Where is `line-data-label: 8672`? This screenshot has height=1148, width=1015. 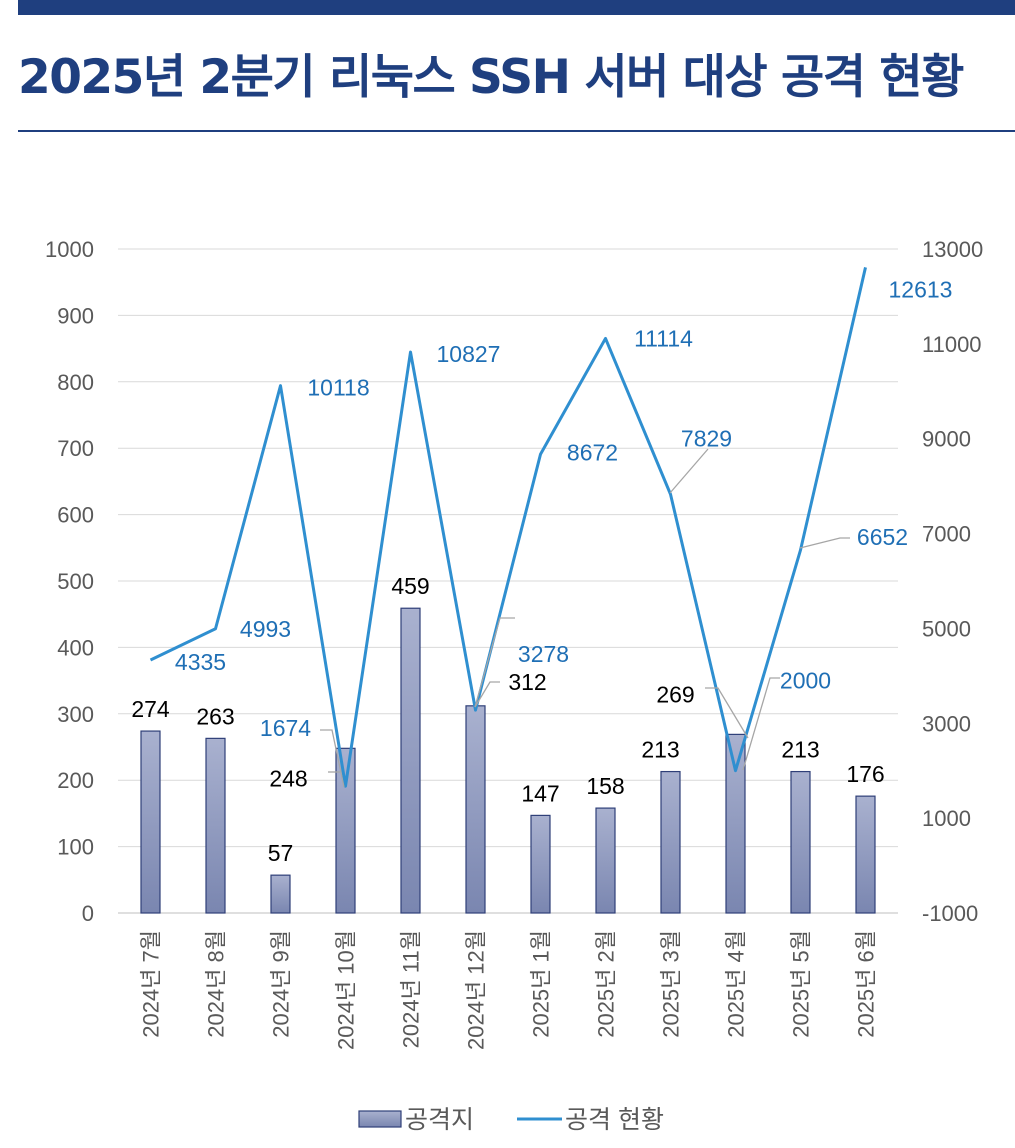 line-data-label: 8672 is located at coordinates (592, 452).